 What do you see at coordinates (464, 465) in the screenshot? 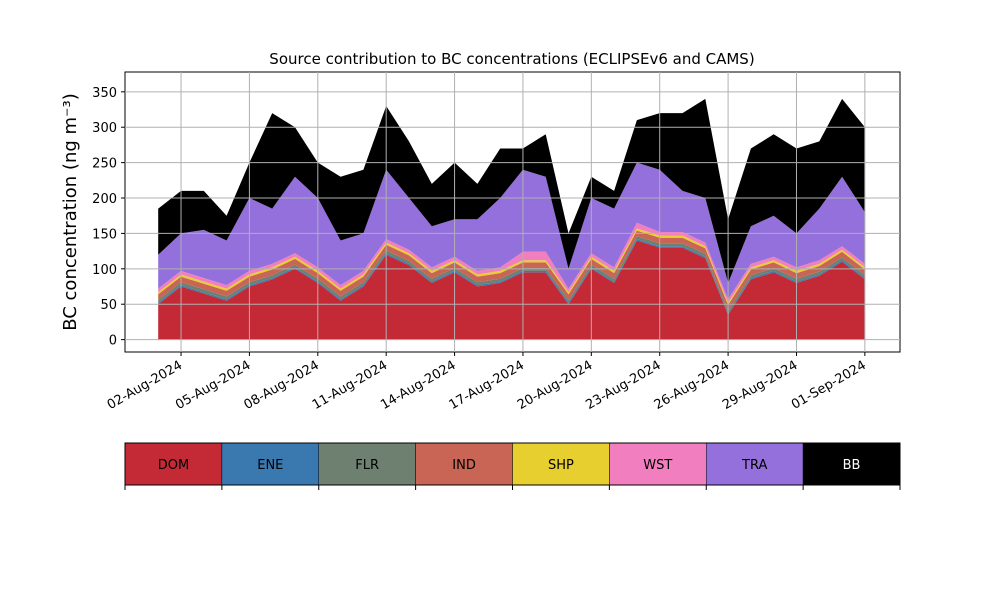
I see `legend-label: IND` at bounding box center [464, 465].